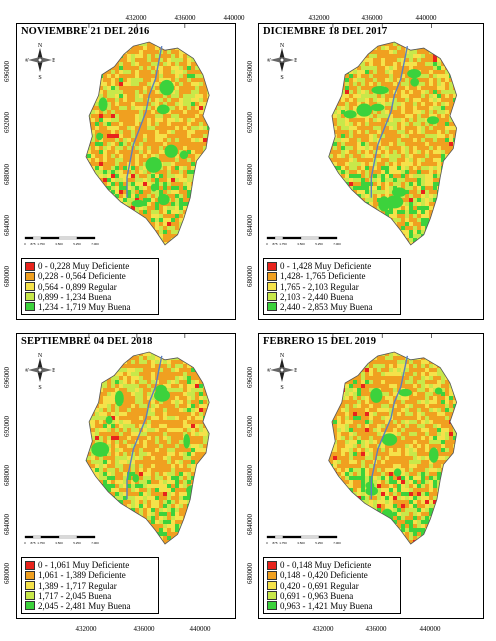 Image resolution: width=496 pixels, height=641 pixels. Describe the element at coordinates (324, 575) in the screenshot. I see `legend-label: 0,148 - 0,420 Deficiente` at that location.